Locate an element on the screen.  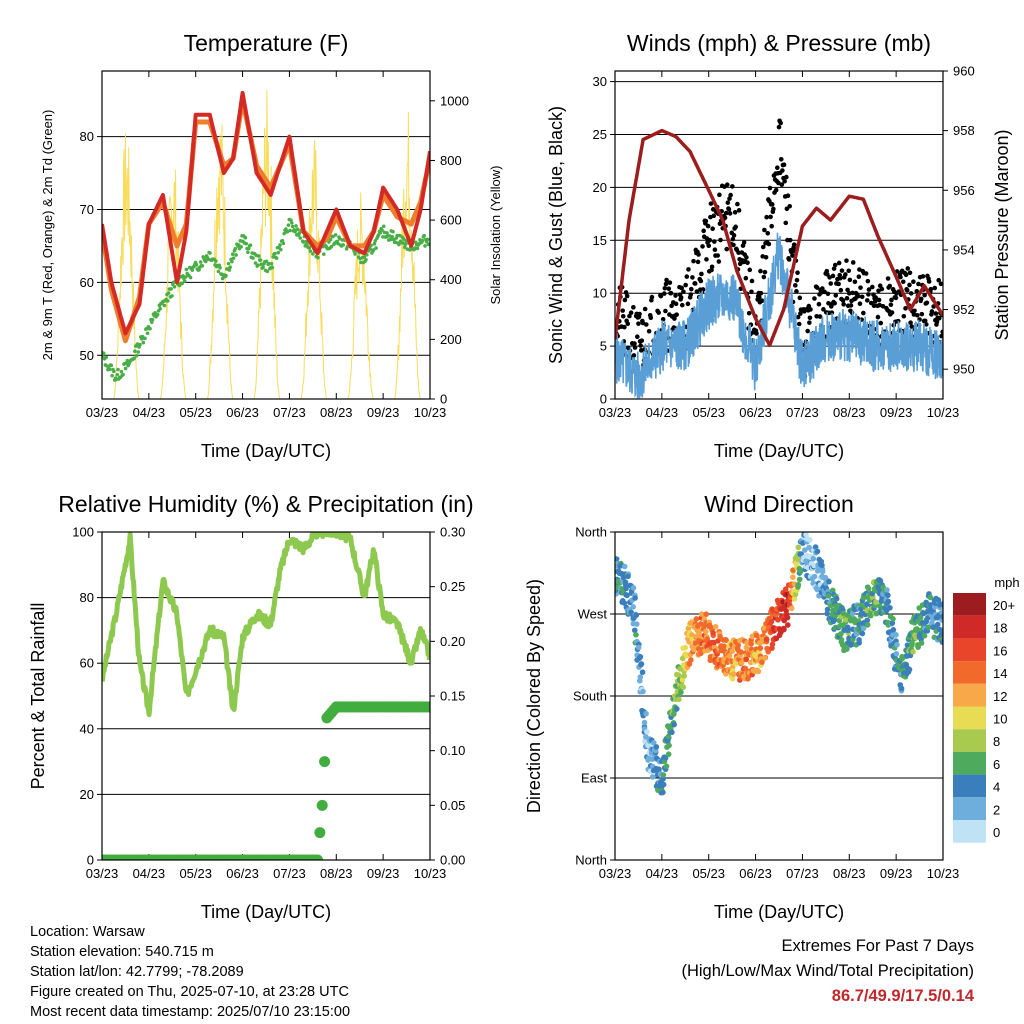
y2-tick-label: 950 is located at coordinates (964, 369).